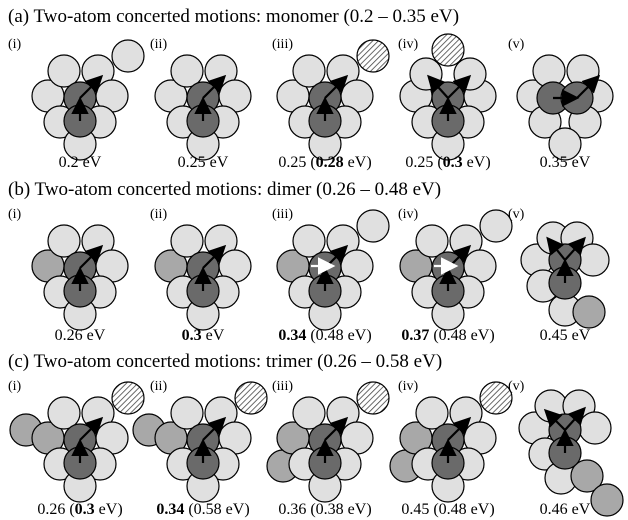 This screenshot has width=628, height=520. I want to click on caption: 0.36 (0.38 eV), so click(324, 509).